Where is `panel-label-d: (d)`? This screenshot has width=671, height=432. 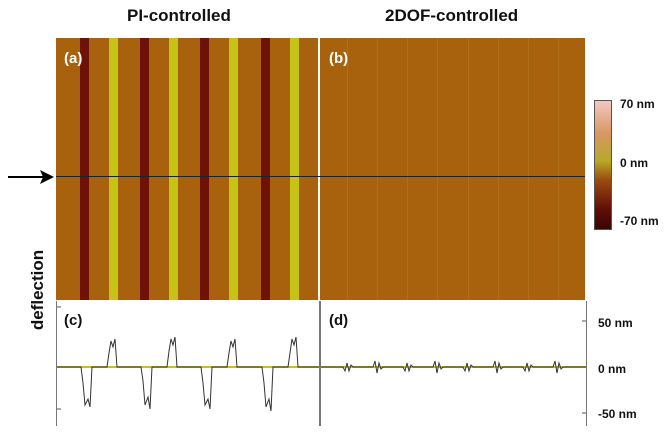
panel-label-d: (d) is located at coordinates (339, 320).